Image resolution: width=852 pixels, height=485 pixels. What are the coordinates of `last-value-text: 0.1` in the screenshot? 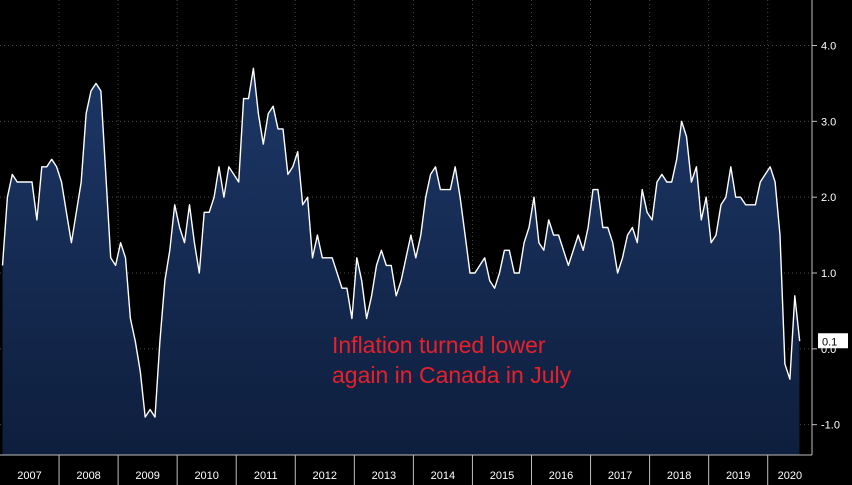 It's located at (829, 342).